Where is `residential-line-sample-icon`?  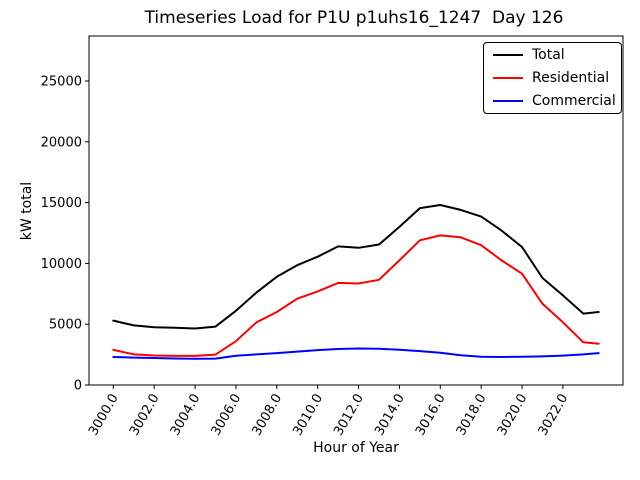 residential-line-sample-icon is located at coordinates (508, 77).